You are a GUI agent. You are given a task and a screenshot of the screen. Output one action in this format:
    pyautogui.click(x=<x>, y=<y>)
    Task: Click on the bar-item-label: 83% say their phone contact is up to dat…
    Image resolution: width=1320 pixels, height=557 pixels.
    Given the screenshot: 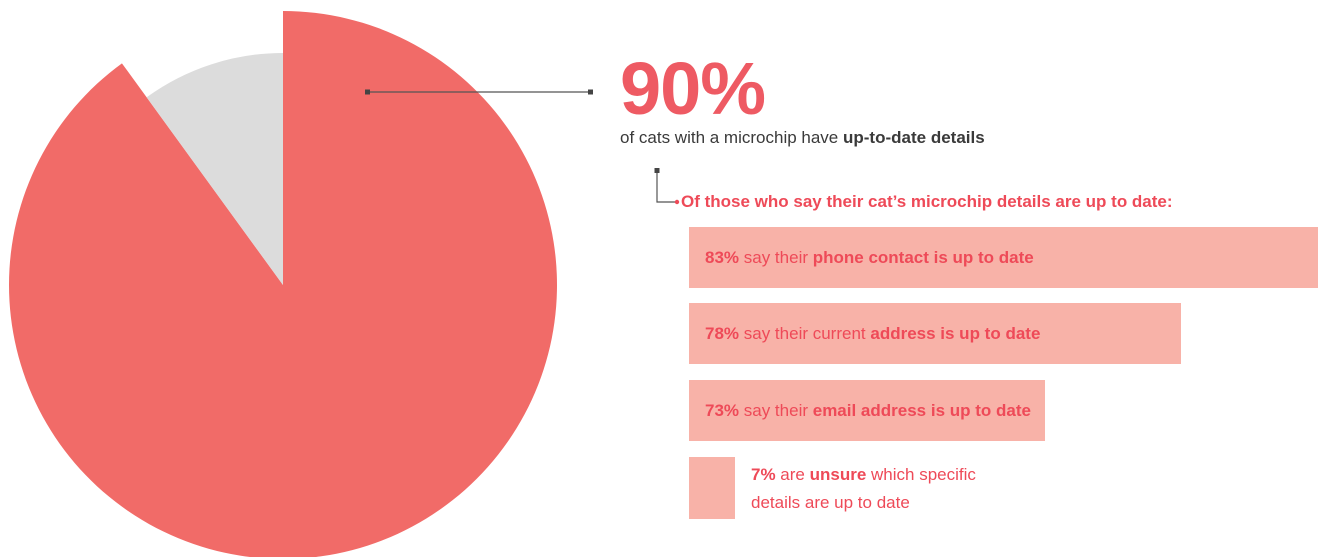 What is the action you would take?
    pyautogui.click(x=869, y=257)
    